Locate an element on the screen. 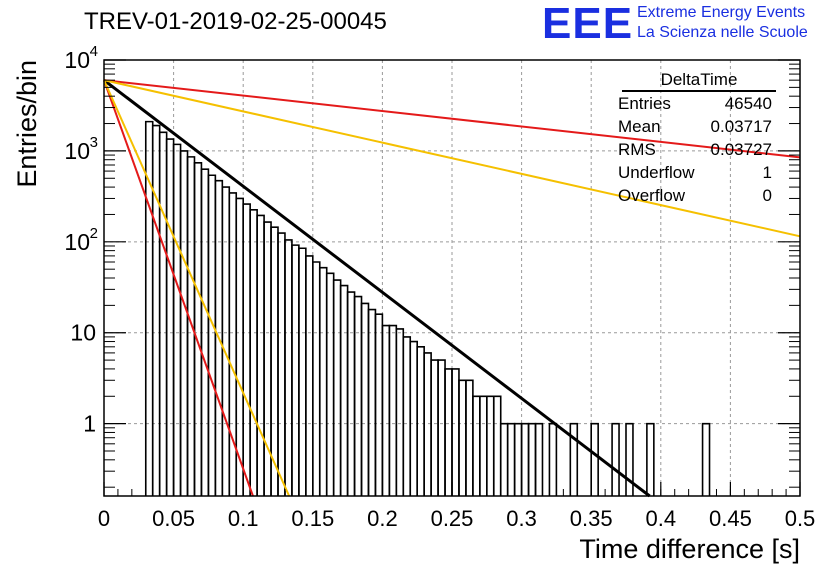 The height and width of the screenshot is (572, 836). stats-value: 0 is located at coordinates (767, 195).